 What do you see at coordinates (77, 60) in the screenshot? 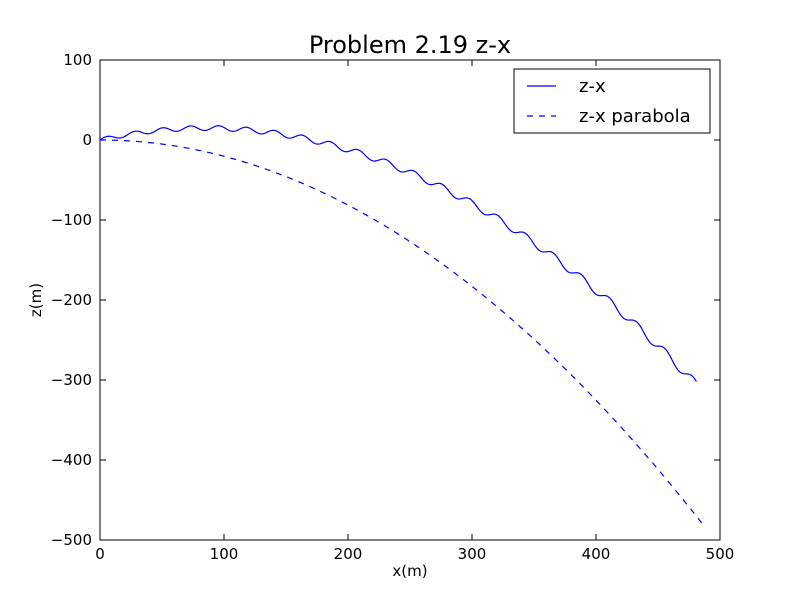
I see `y-tick-label: 100` at bounding box center [77, 60].